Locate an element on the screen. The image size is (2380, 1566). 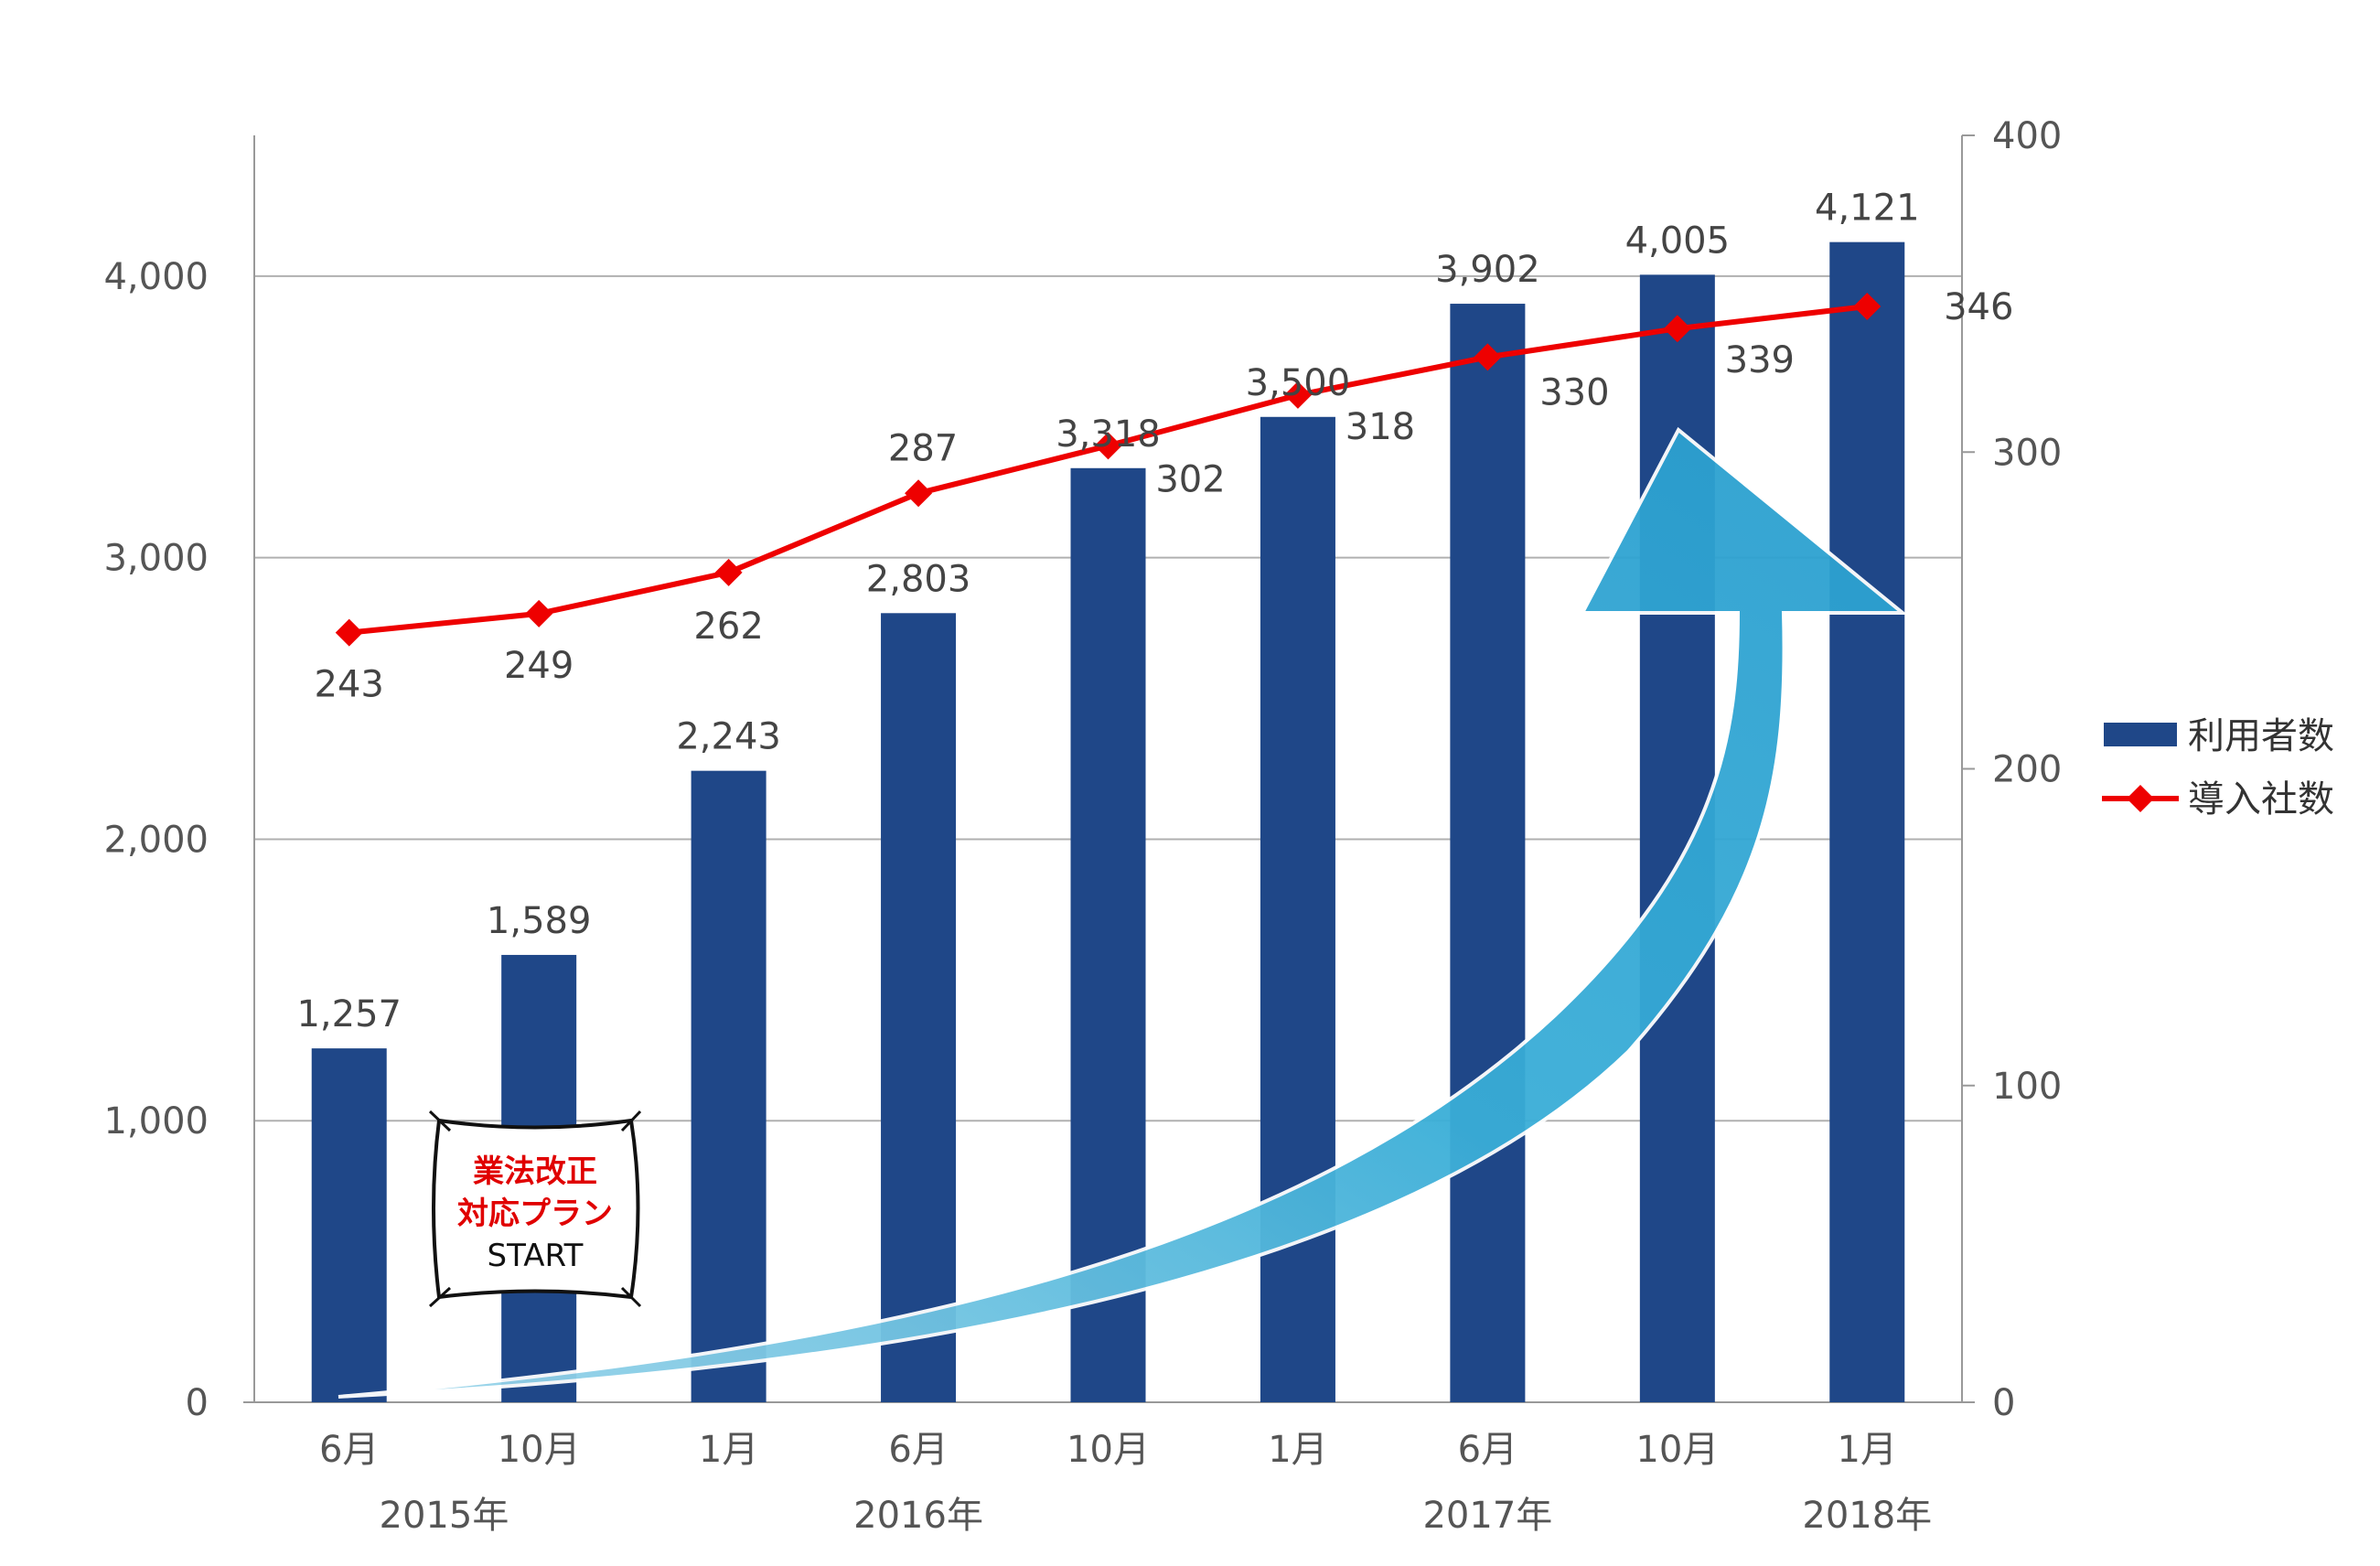
bar-value-label: 3,500 is located at coordinates (1298, 383).